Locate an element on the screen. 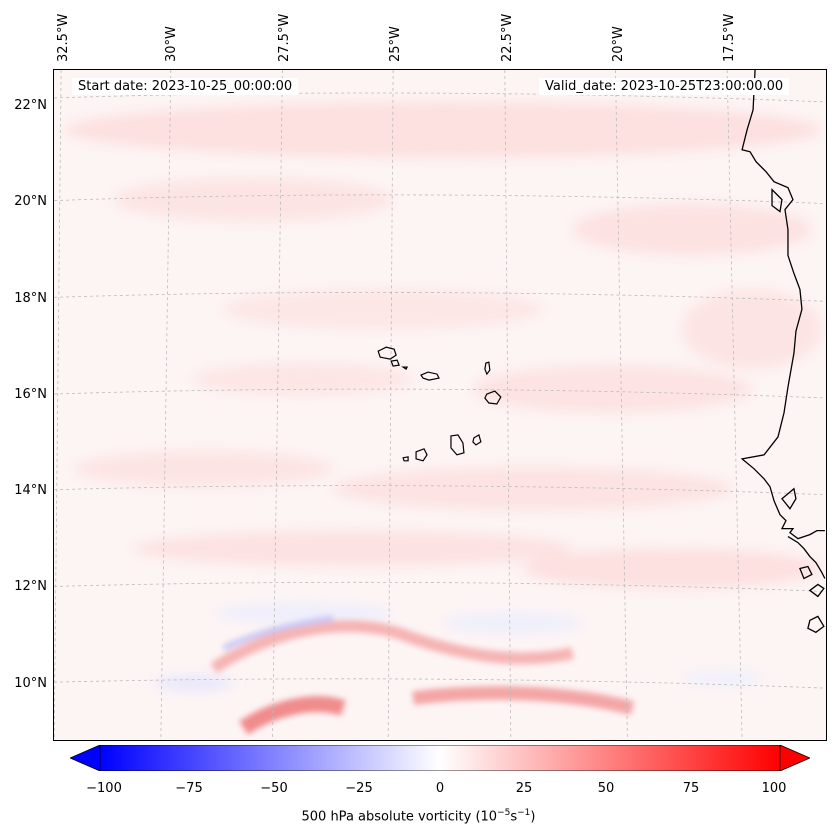  lon-label-22-5w: 22.5°W is located at coordinates (507, 37).